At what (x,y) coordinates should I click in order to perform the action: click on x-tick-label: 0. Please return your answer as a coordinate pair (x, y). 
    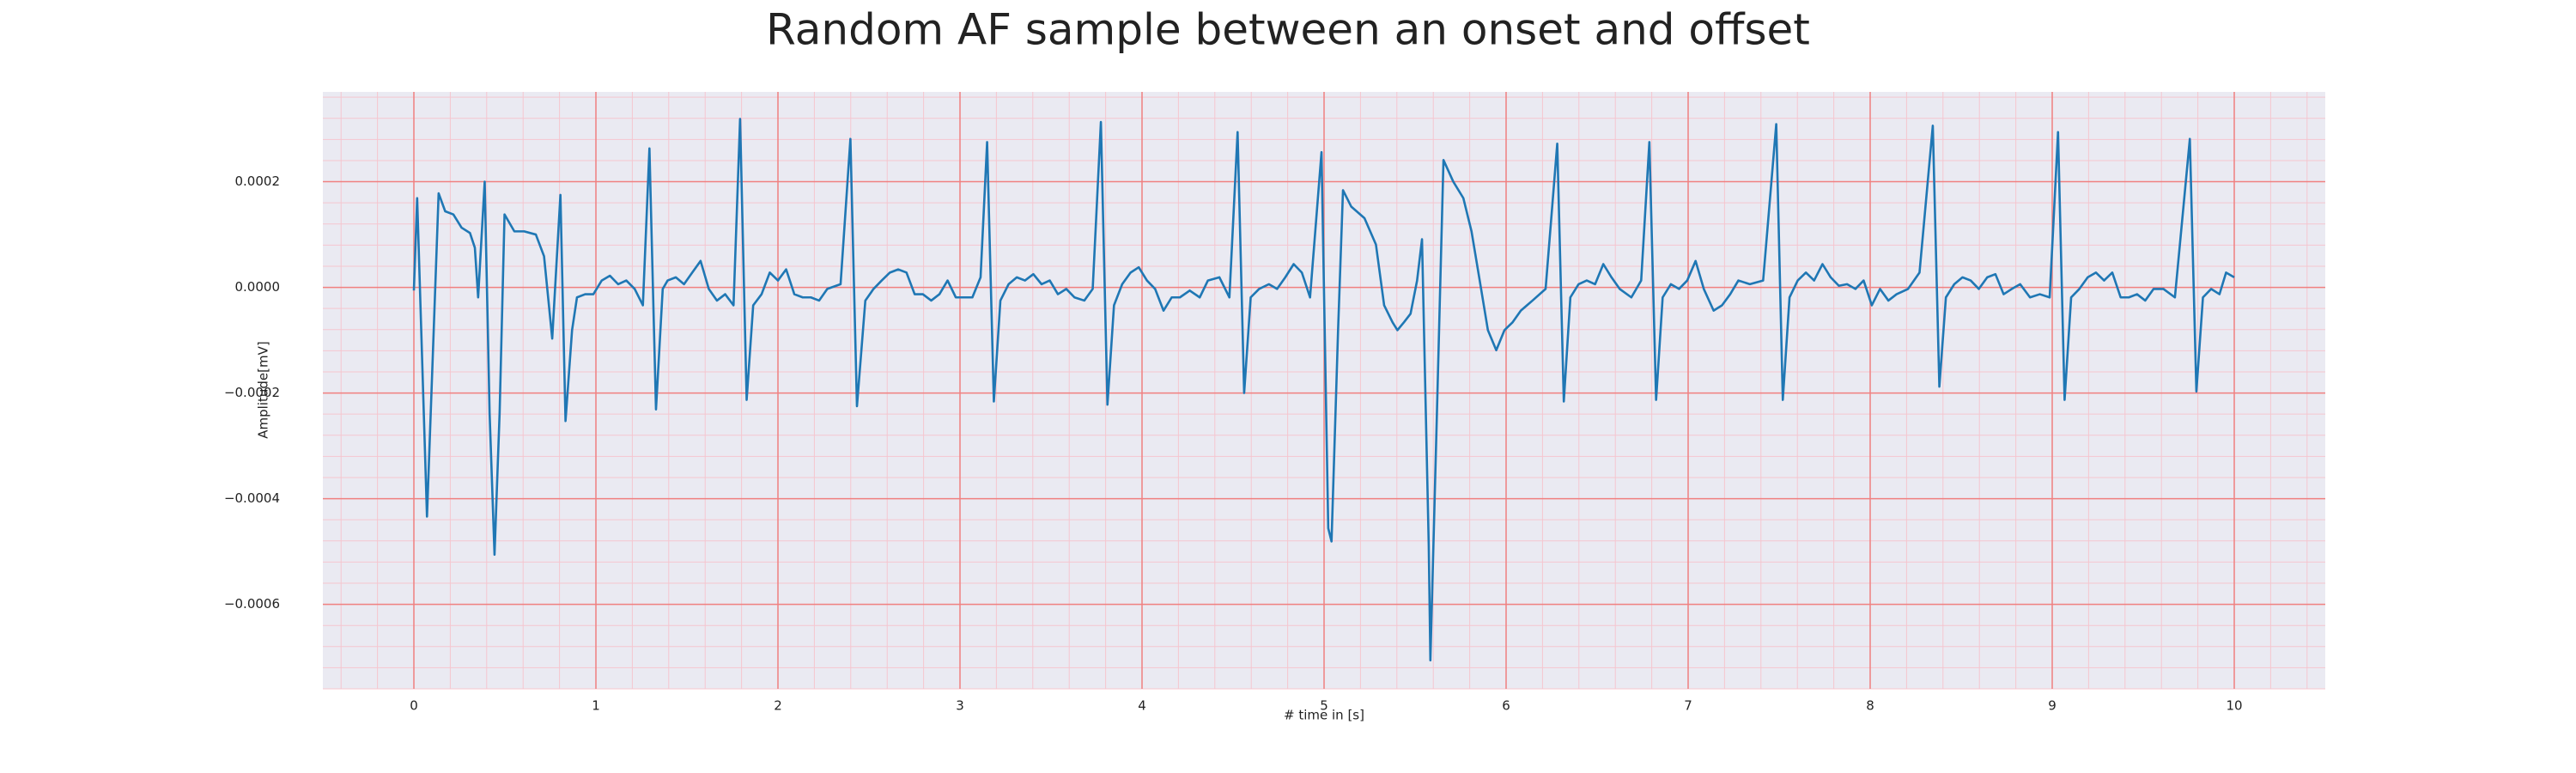
    Looking at the image, I should click on (414, 706).